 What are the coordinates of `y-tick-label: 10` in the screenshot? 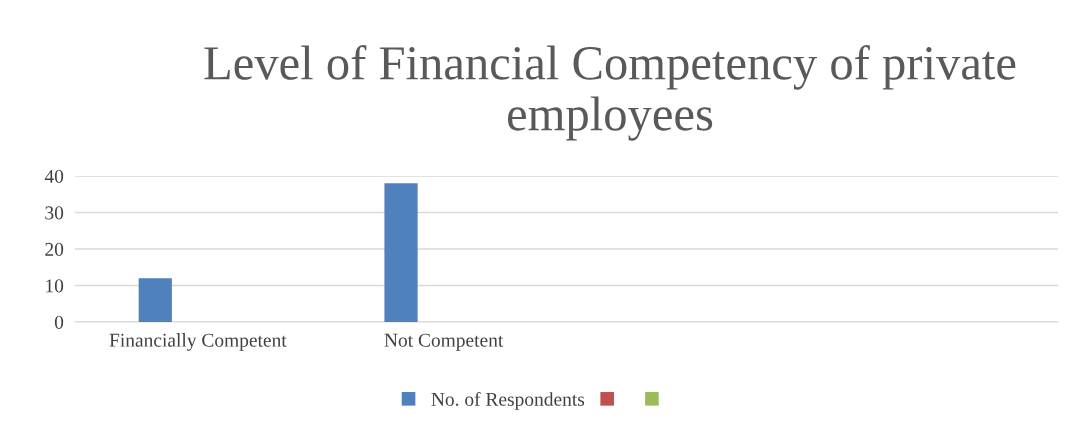 It's located at (55, 286).